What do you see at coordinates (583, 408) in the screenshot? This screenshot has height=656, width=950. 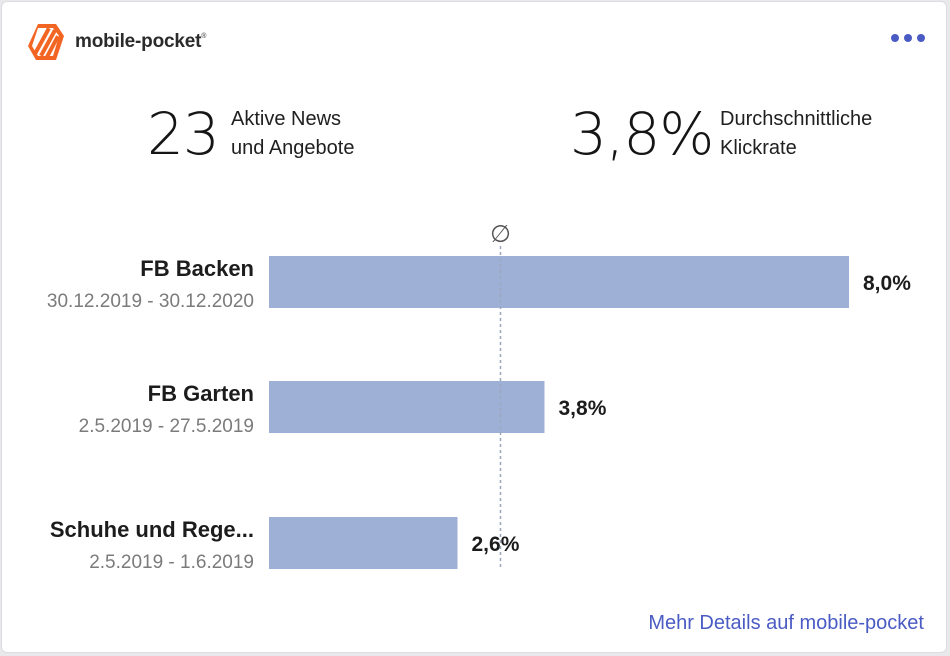 I see `value-label-1: 3,8%` at bounding box center [583, 408].